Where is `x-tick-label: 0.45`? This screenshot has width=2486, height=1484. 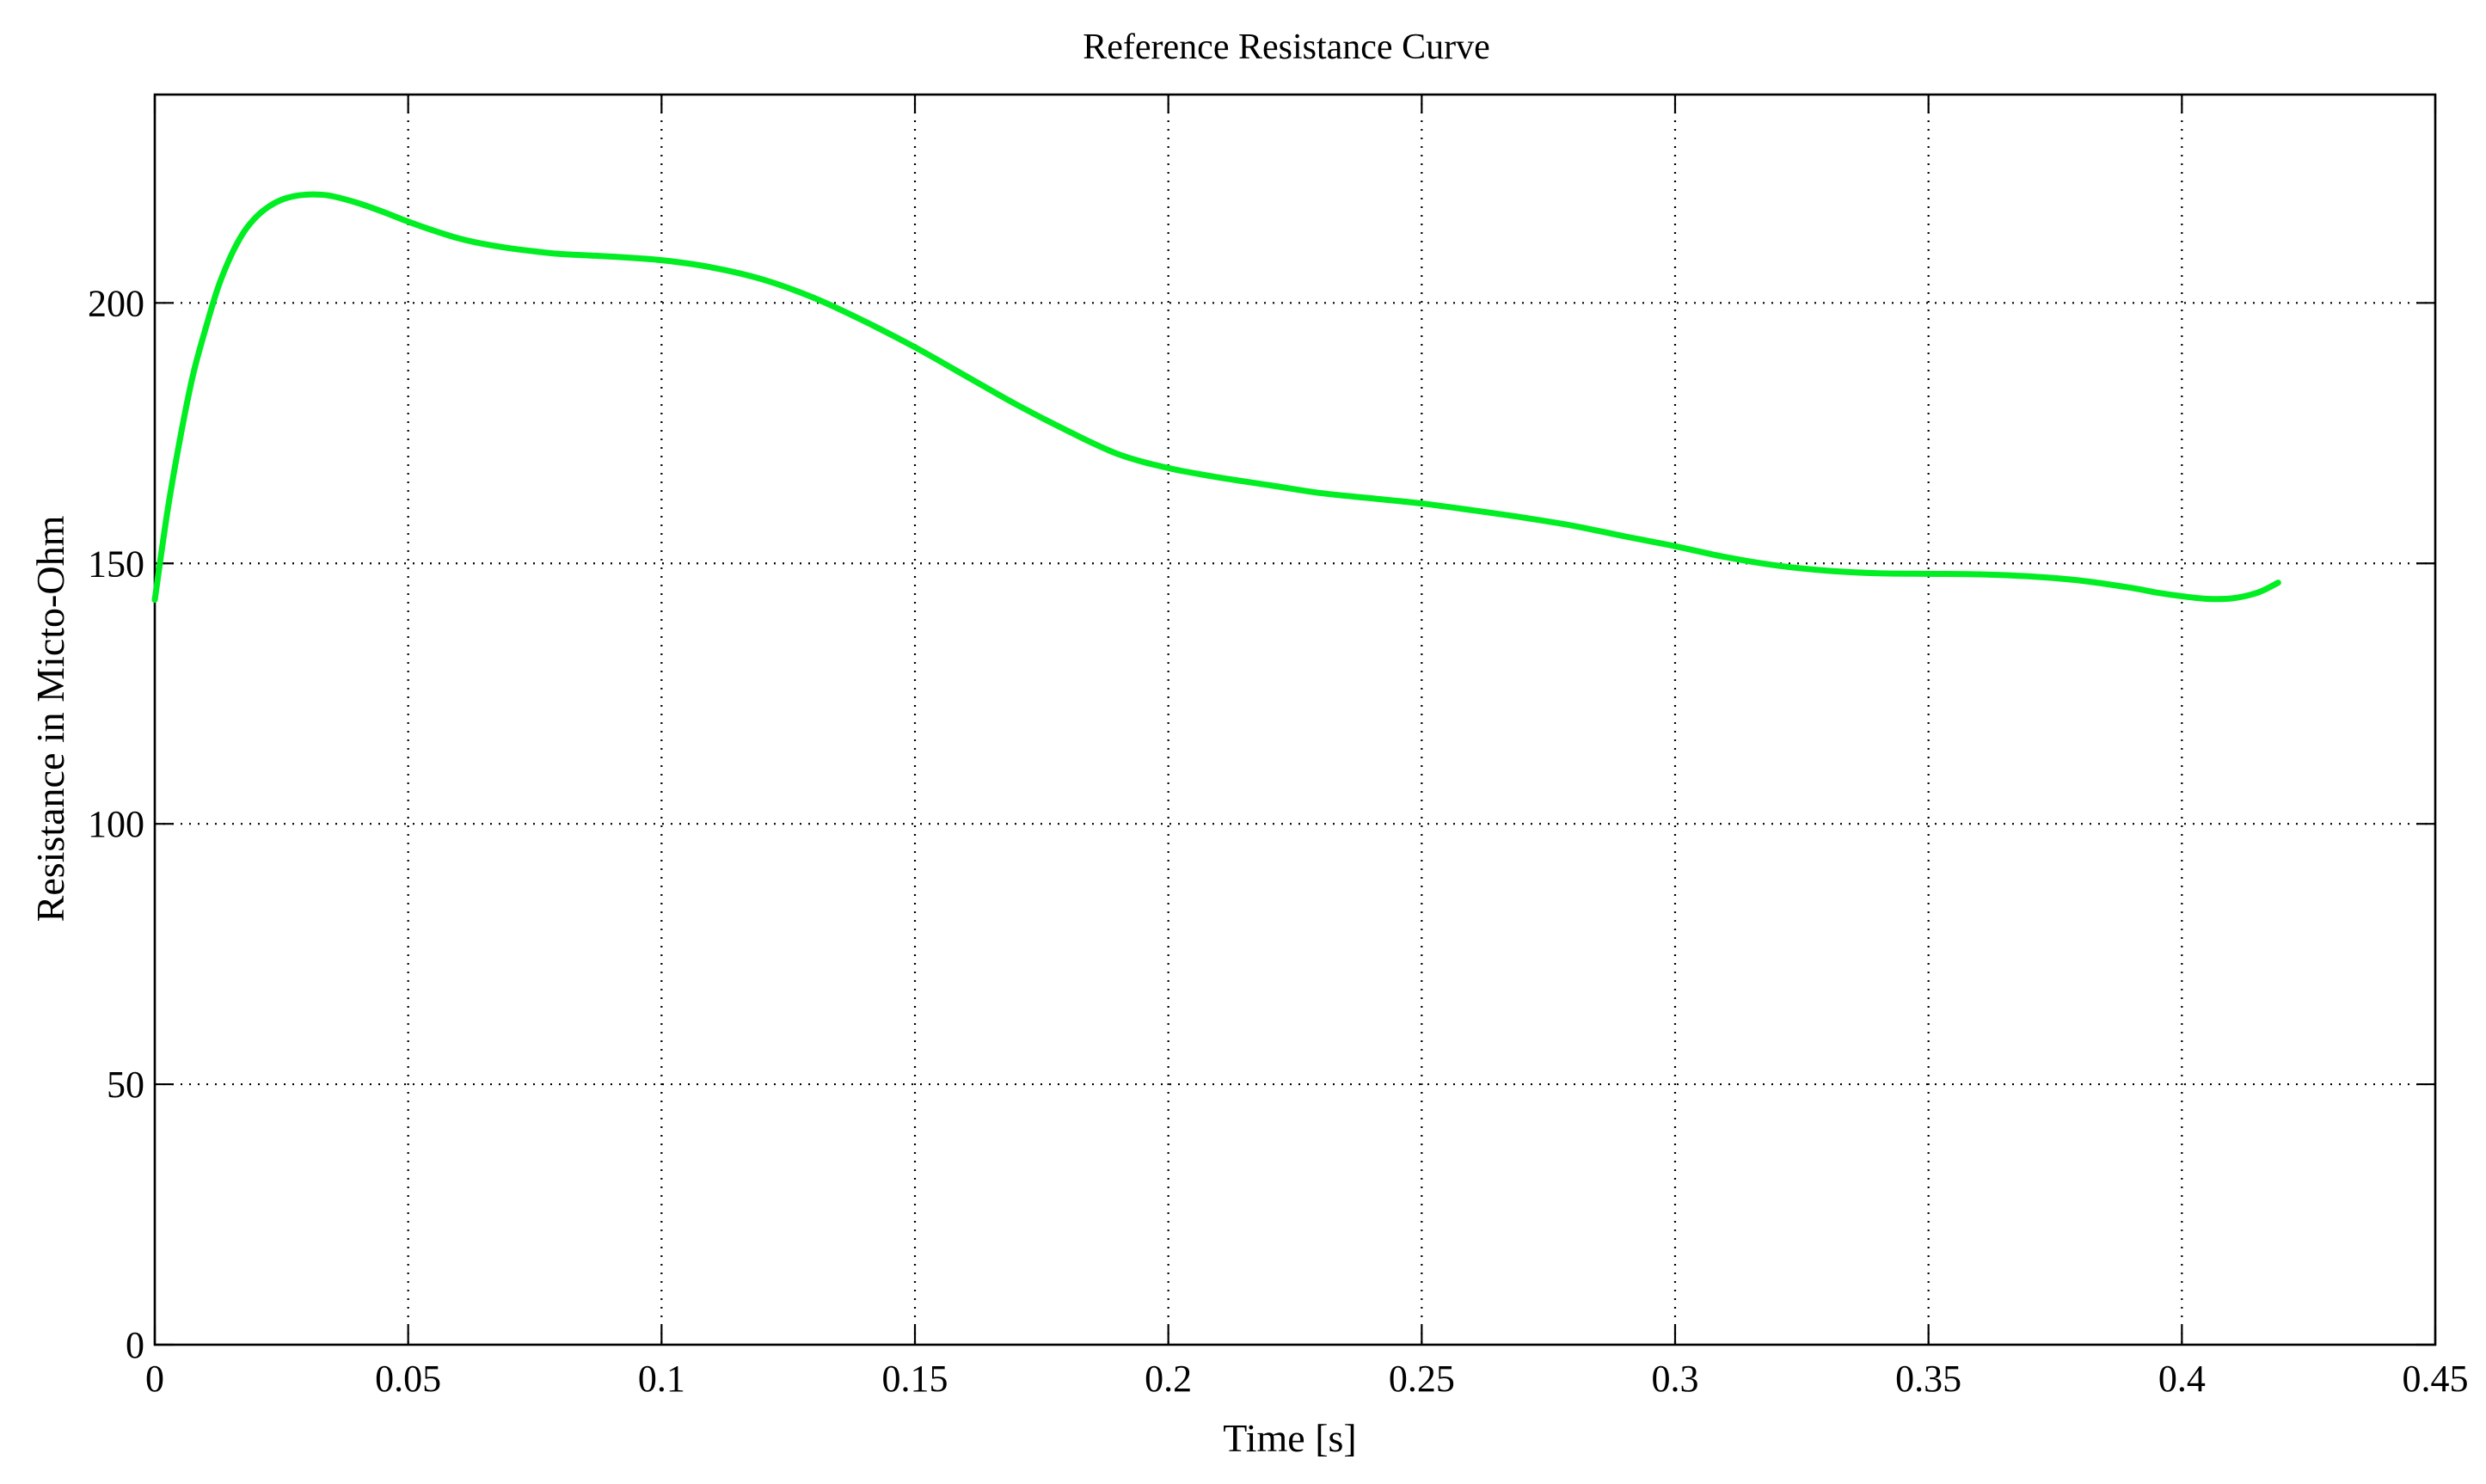 x-tick-label: 0.45 is located at coordinates (2436, 1379).